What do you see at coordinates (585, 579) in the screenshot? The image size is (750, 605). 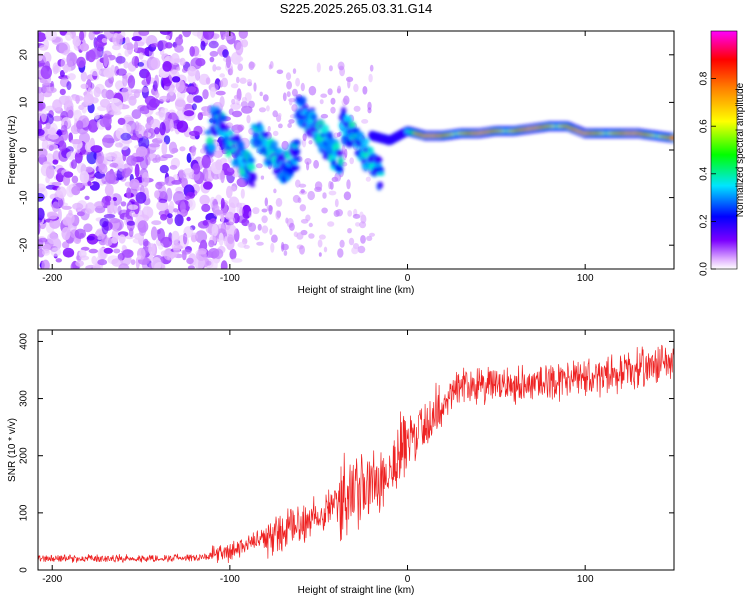 I see `x-tick-label: 100` at bounding box center [585, 579].